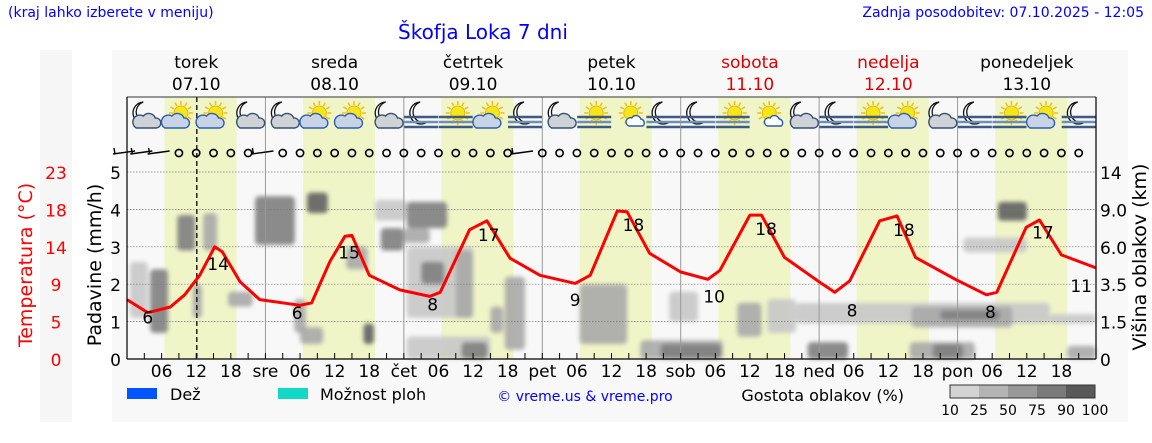  I want to click on precip-tick-label: 1, so click(115, 324).